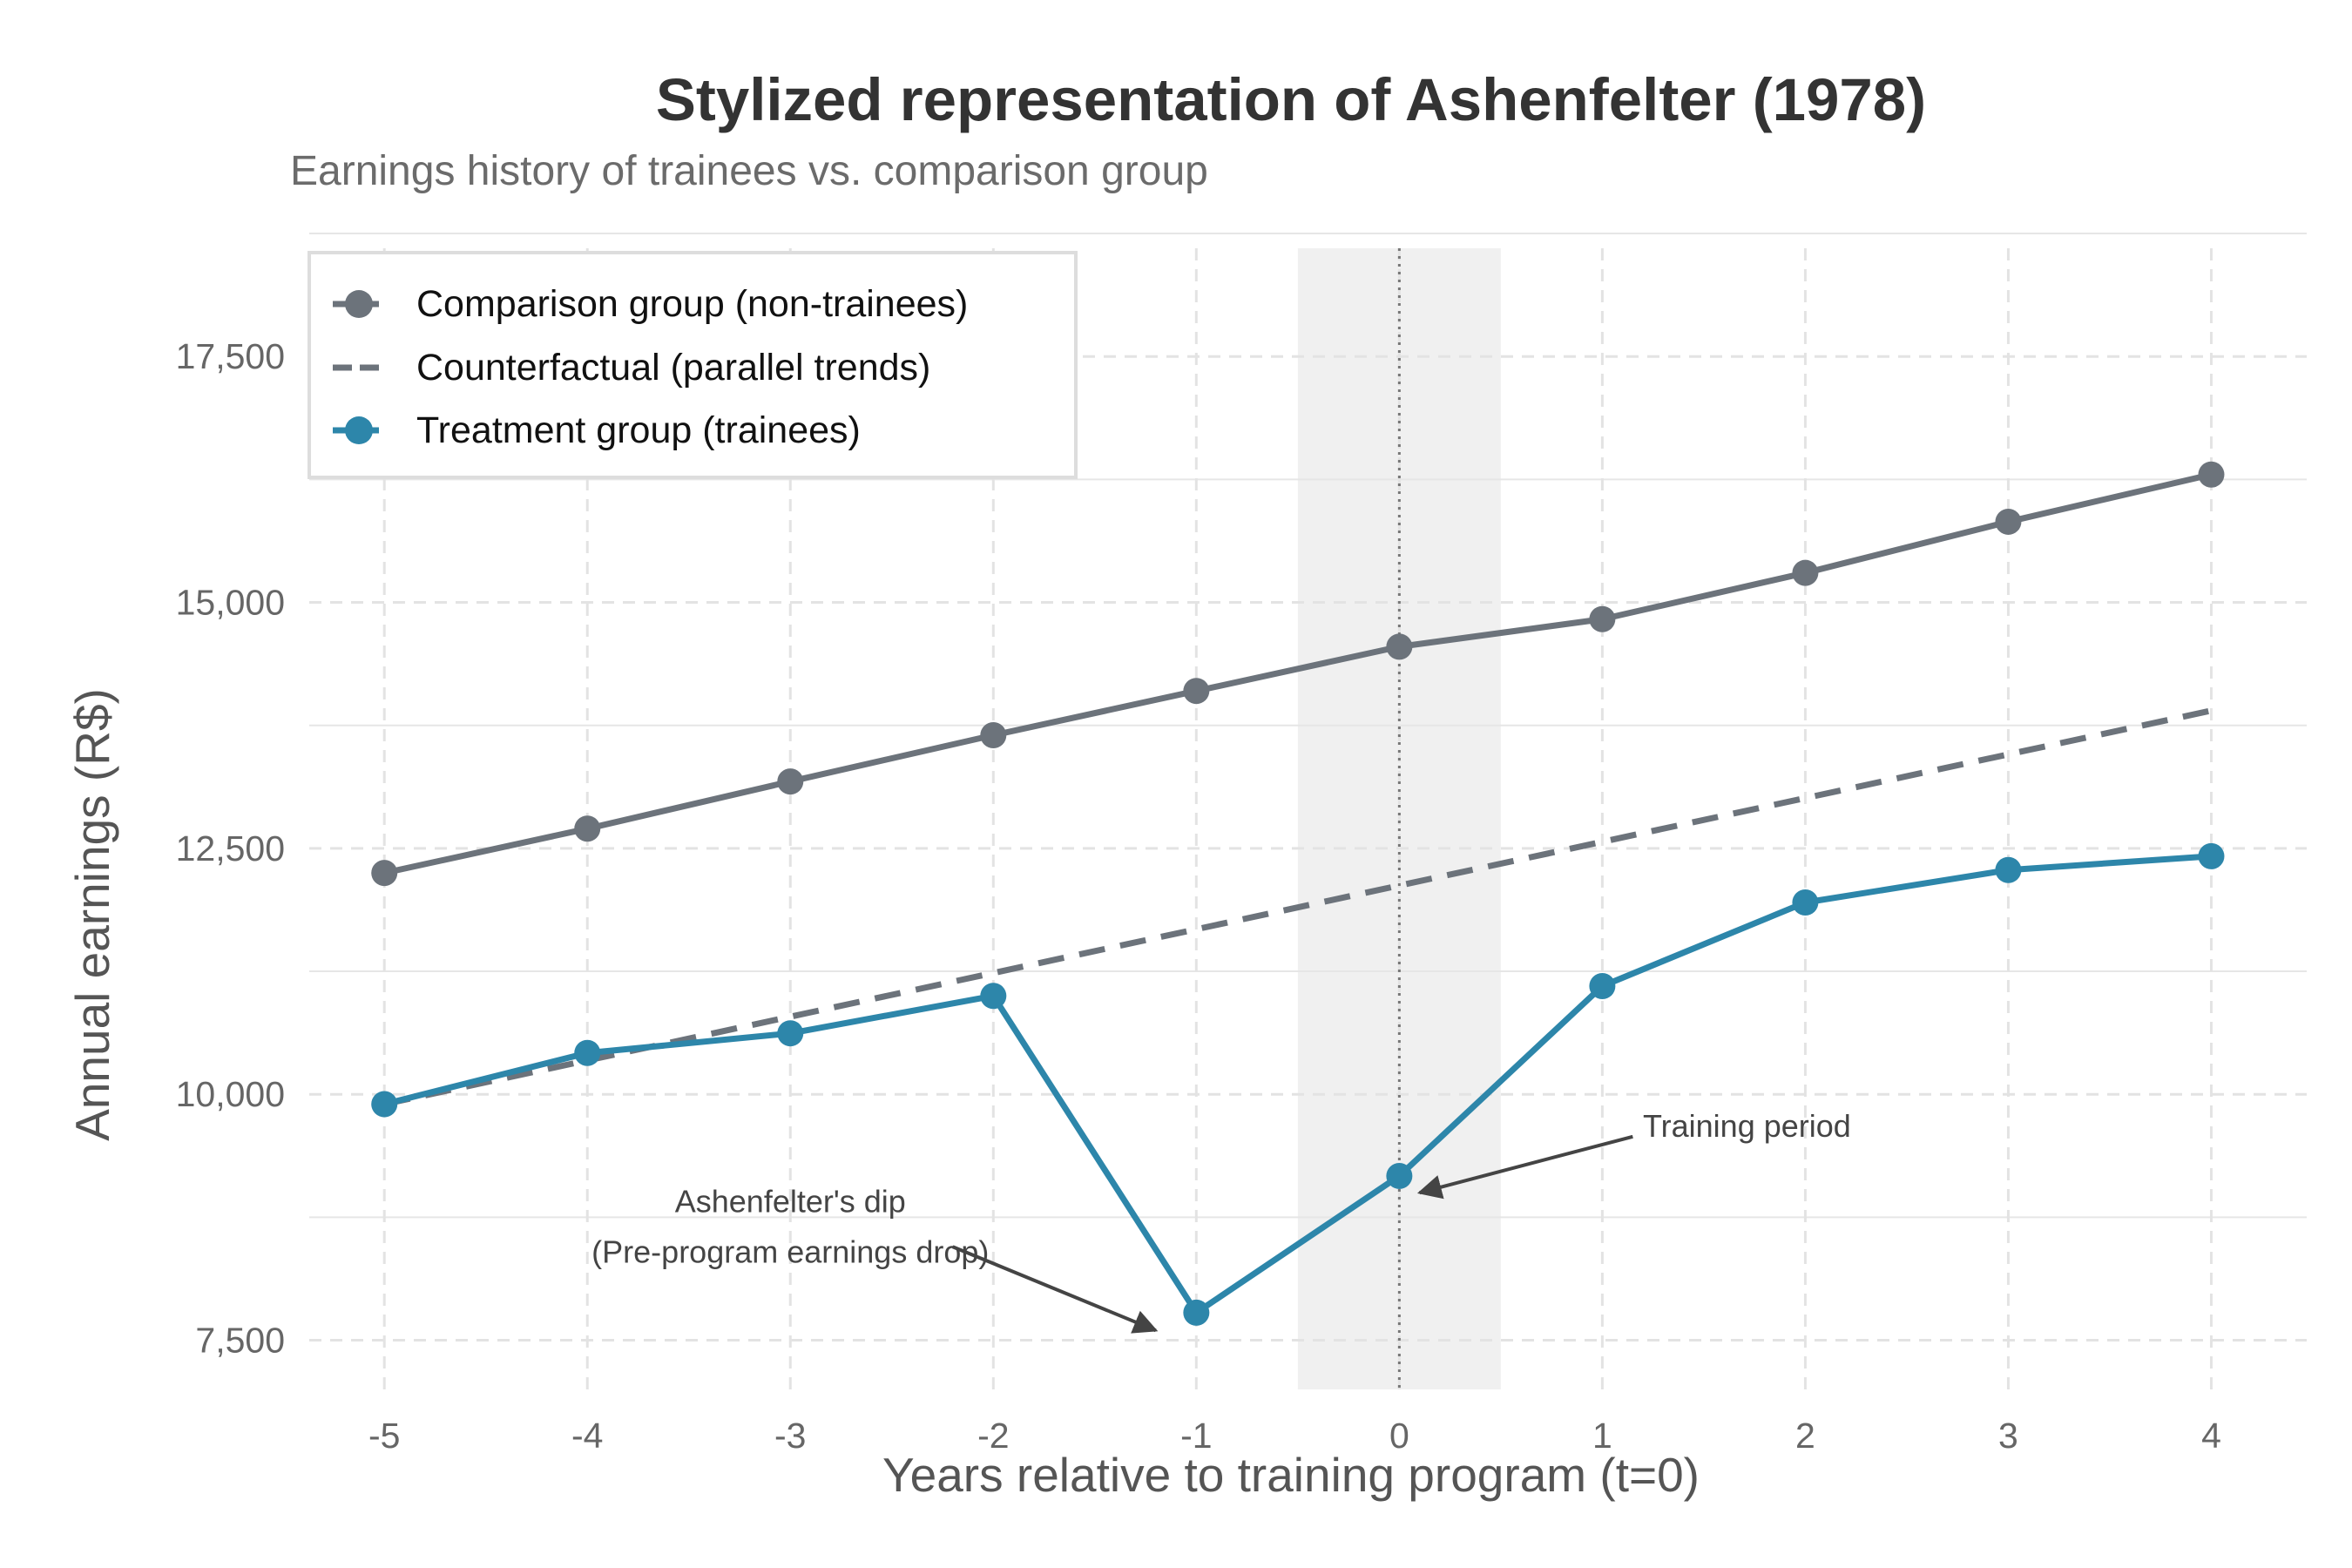 Image resolution: width=2352 pixels, height=1568 pixels. What do you see at coordinates (587, 1436) in the screenshot?
I see `x-tick-label: -4` at bounding box center [587, 1436].